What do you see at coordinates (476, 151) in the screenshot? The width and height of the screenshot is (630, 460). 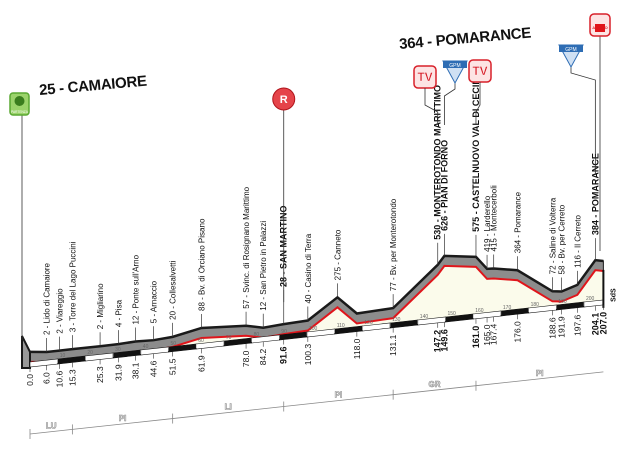 I see `place-label: 575 - CASTELNUOVO VAL DI CECINA` at bounding box center [476, 151].